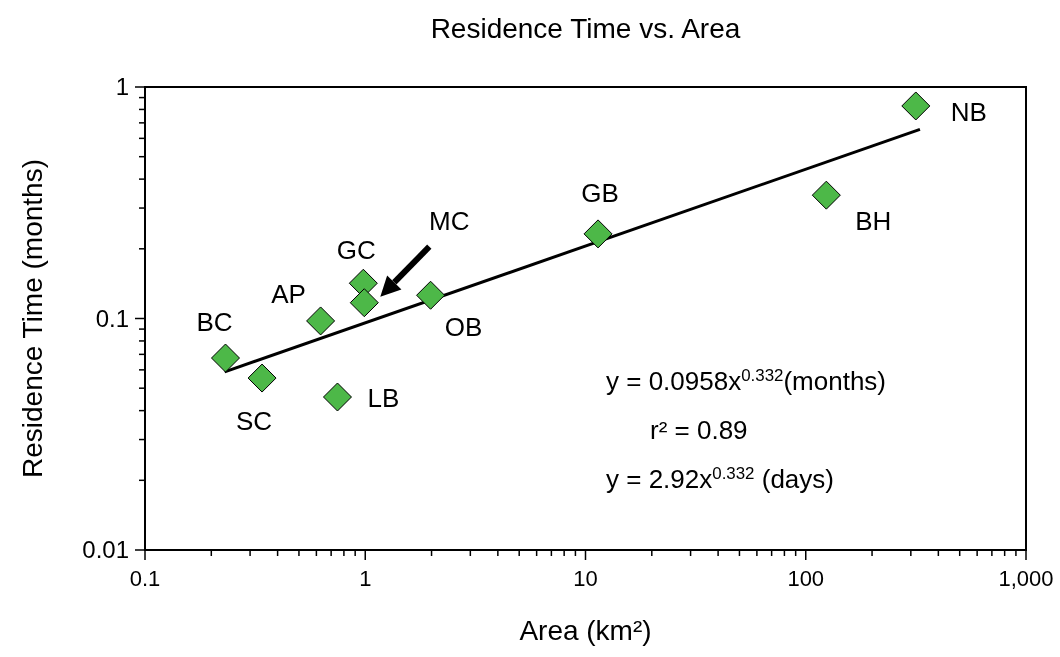 The width and height of the screenshot is (1060, 657). What do you see at coordinates (968, 111) in the screenshot?
I see `annotation: NB` at bounding box center [968, 111].